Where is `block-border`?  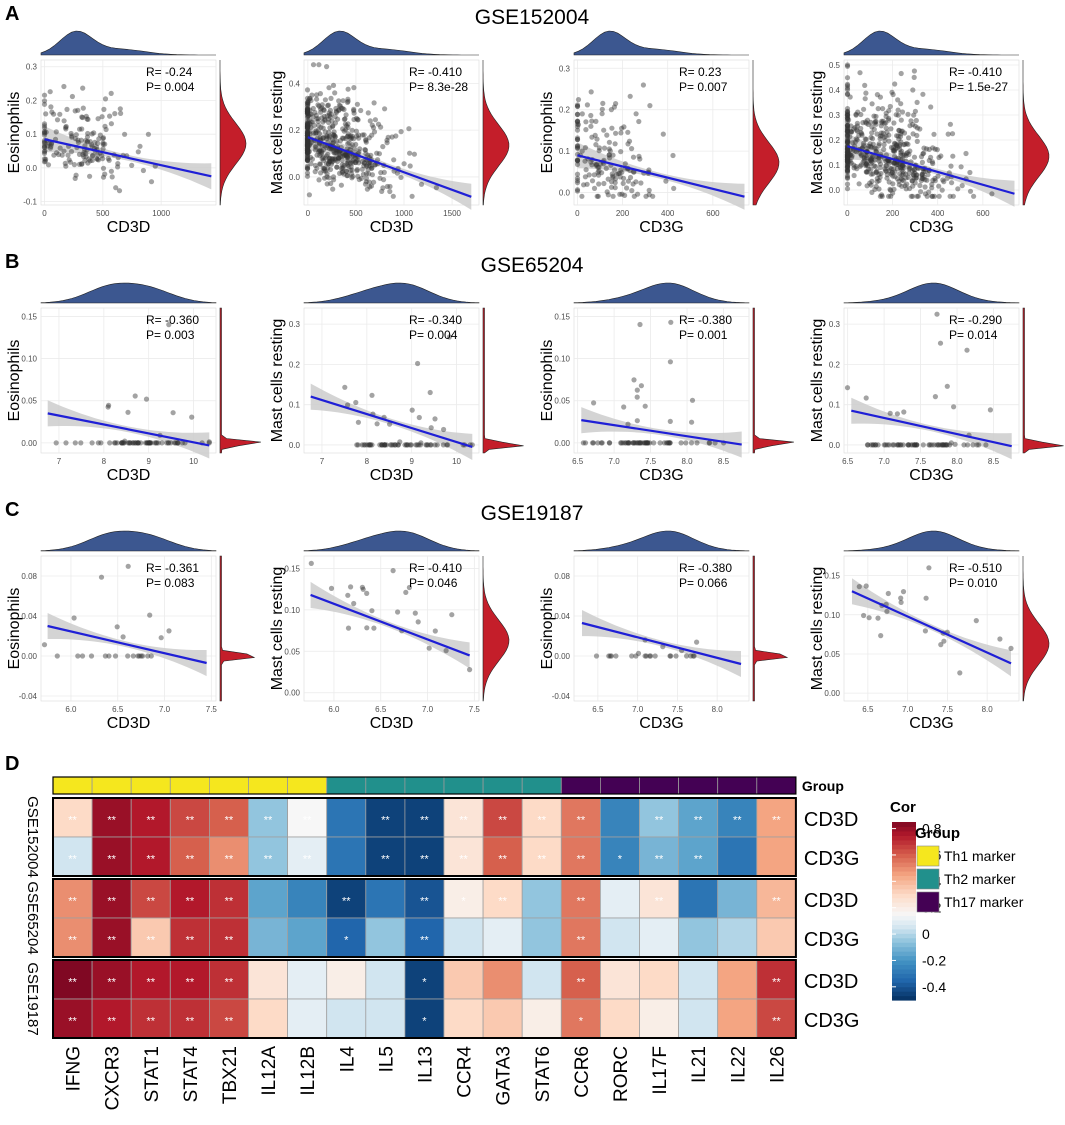 block-border is located at coordinates (424, 837).